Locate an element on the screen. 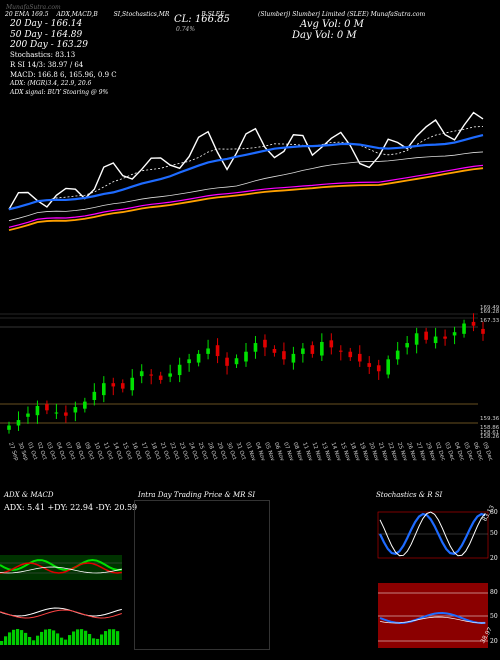 The height and width of the screenshot is (660, 500). ma-50-line is located at coordinates (246, 172).